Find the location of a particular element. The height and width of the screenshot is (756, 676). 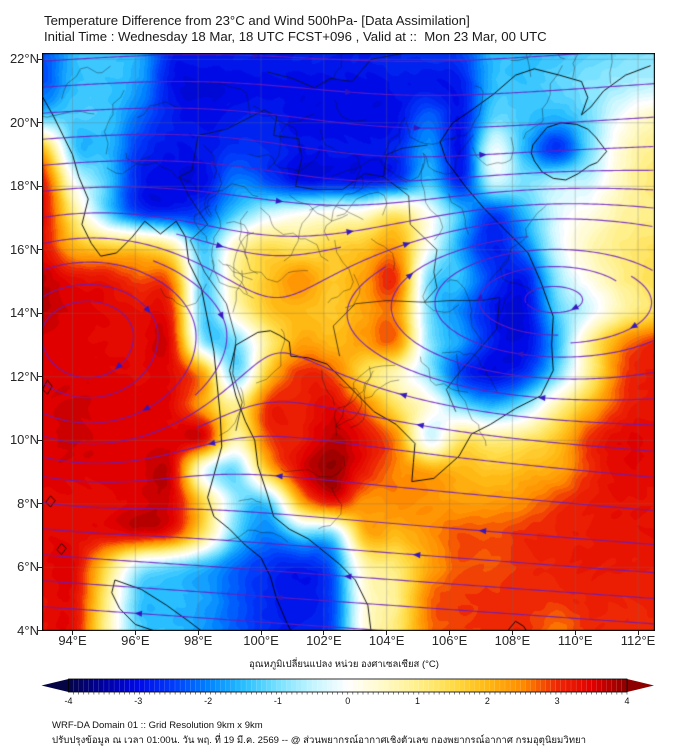

svg-text: 0 is located at coordinates (347, 701).